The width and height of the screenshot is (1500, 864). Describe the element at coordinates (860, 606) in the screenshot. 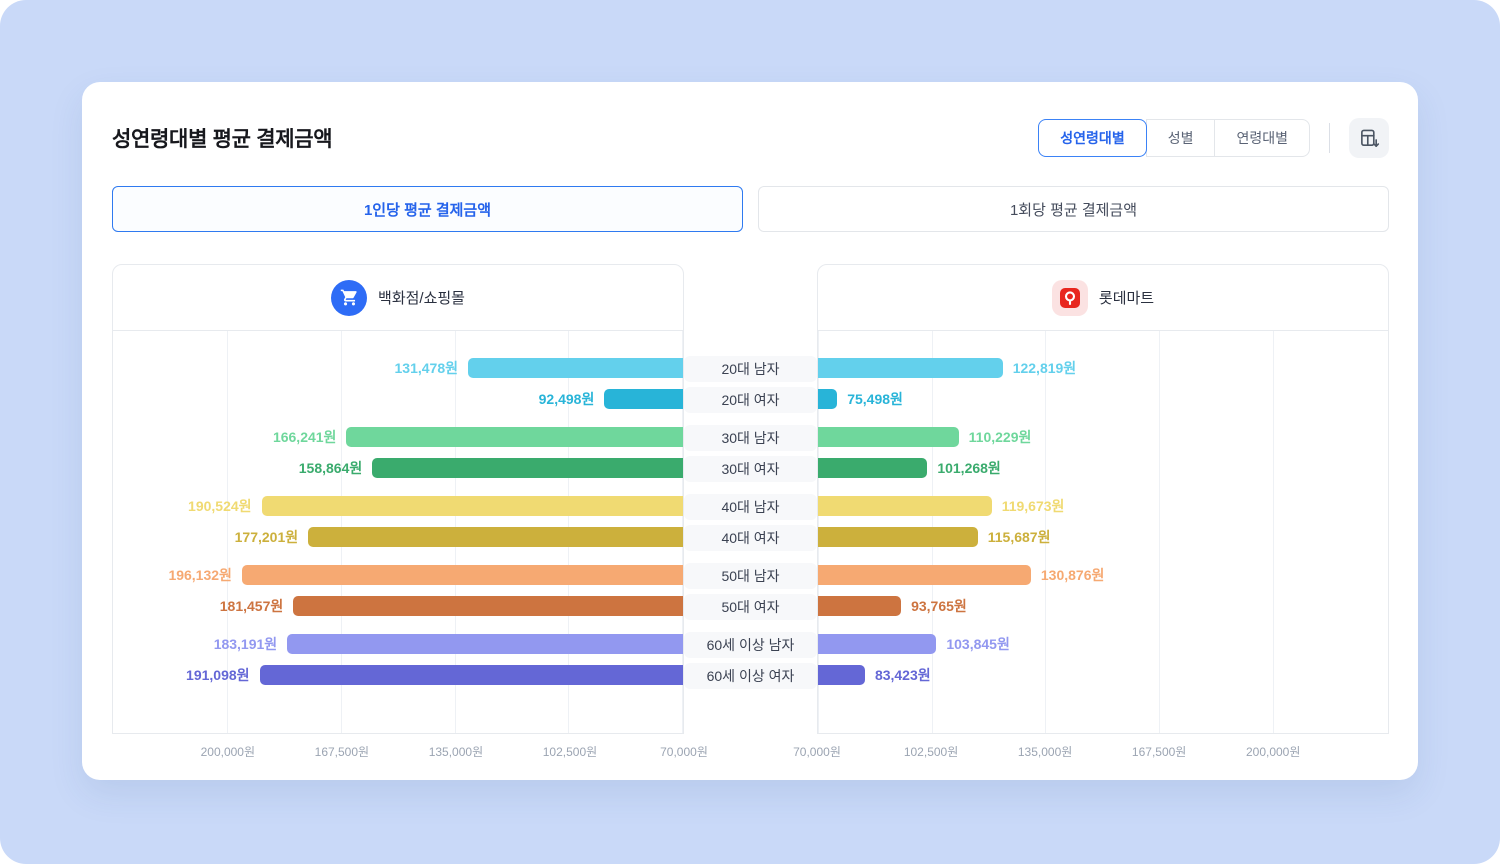

I see `bar-right-50대 여자` at that location.